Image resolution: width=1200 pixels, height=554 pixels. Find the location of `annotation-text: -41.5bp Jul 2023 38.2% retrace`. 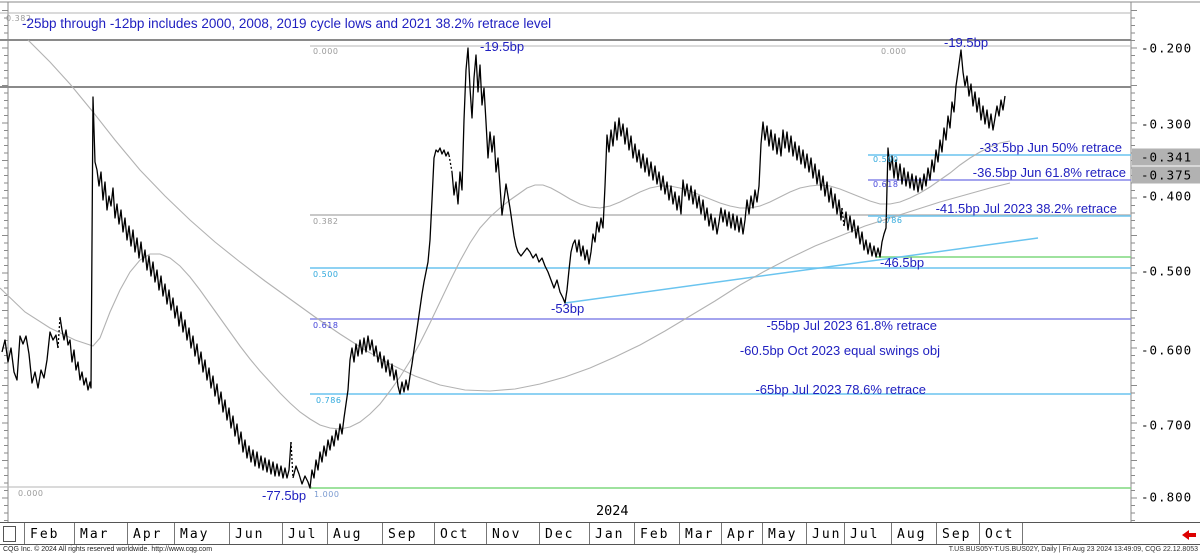

annotation-text: -41.5bp Jul 2023 38.2% retrace is located at coordinates (1026, 208).